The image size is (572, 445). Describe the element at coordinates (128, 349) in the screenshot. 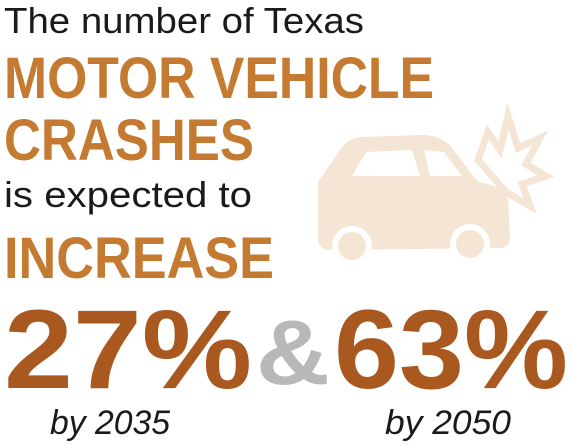

I see `figure-value: 27%` at that location.